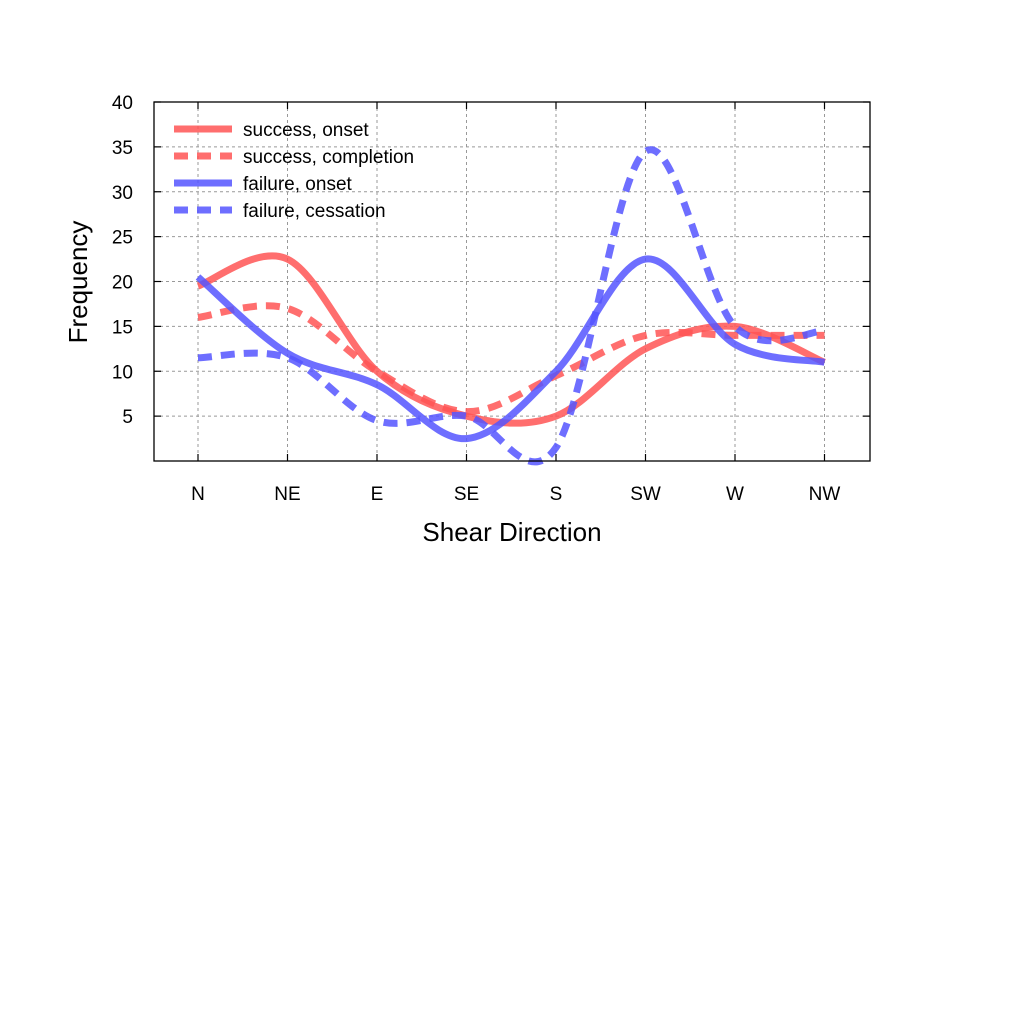  Describe the element at coordinates (122, 283) in the screenshot. I see `y-tick-label: 20` at that location.